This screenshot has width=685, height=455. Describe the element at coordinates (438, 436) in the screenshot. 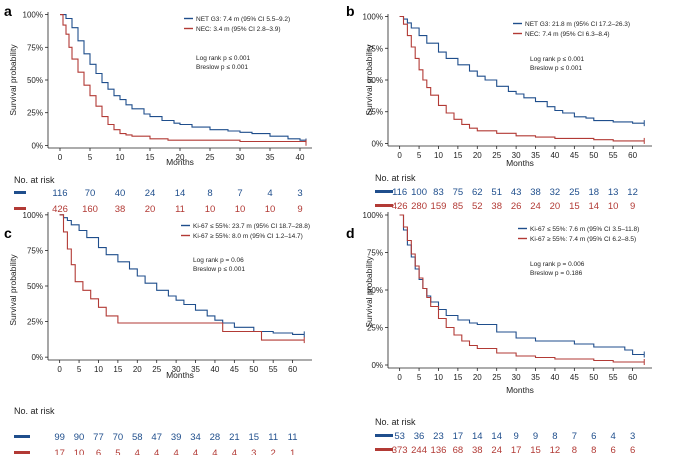

I see `risk-value: 23` at that location.